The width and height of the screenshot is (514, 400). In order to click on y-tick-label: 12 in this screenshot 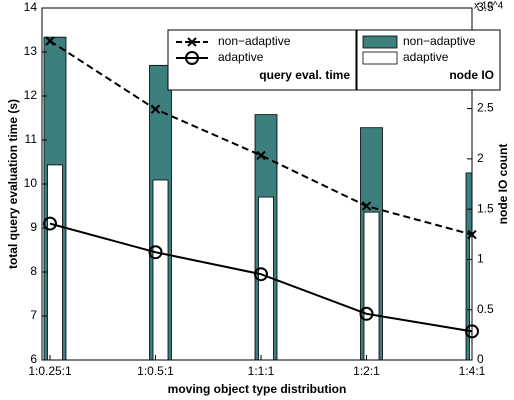, I will do `click(31, 95)`.